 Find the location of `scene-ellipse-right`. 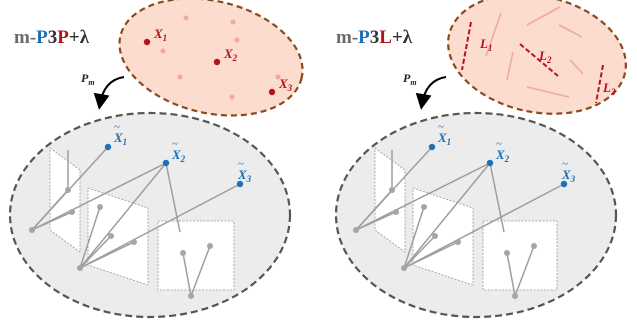

scene-ellipse-right is located at coordinates (537, 57).